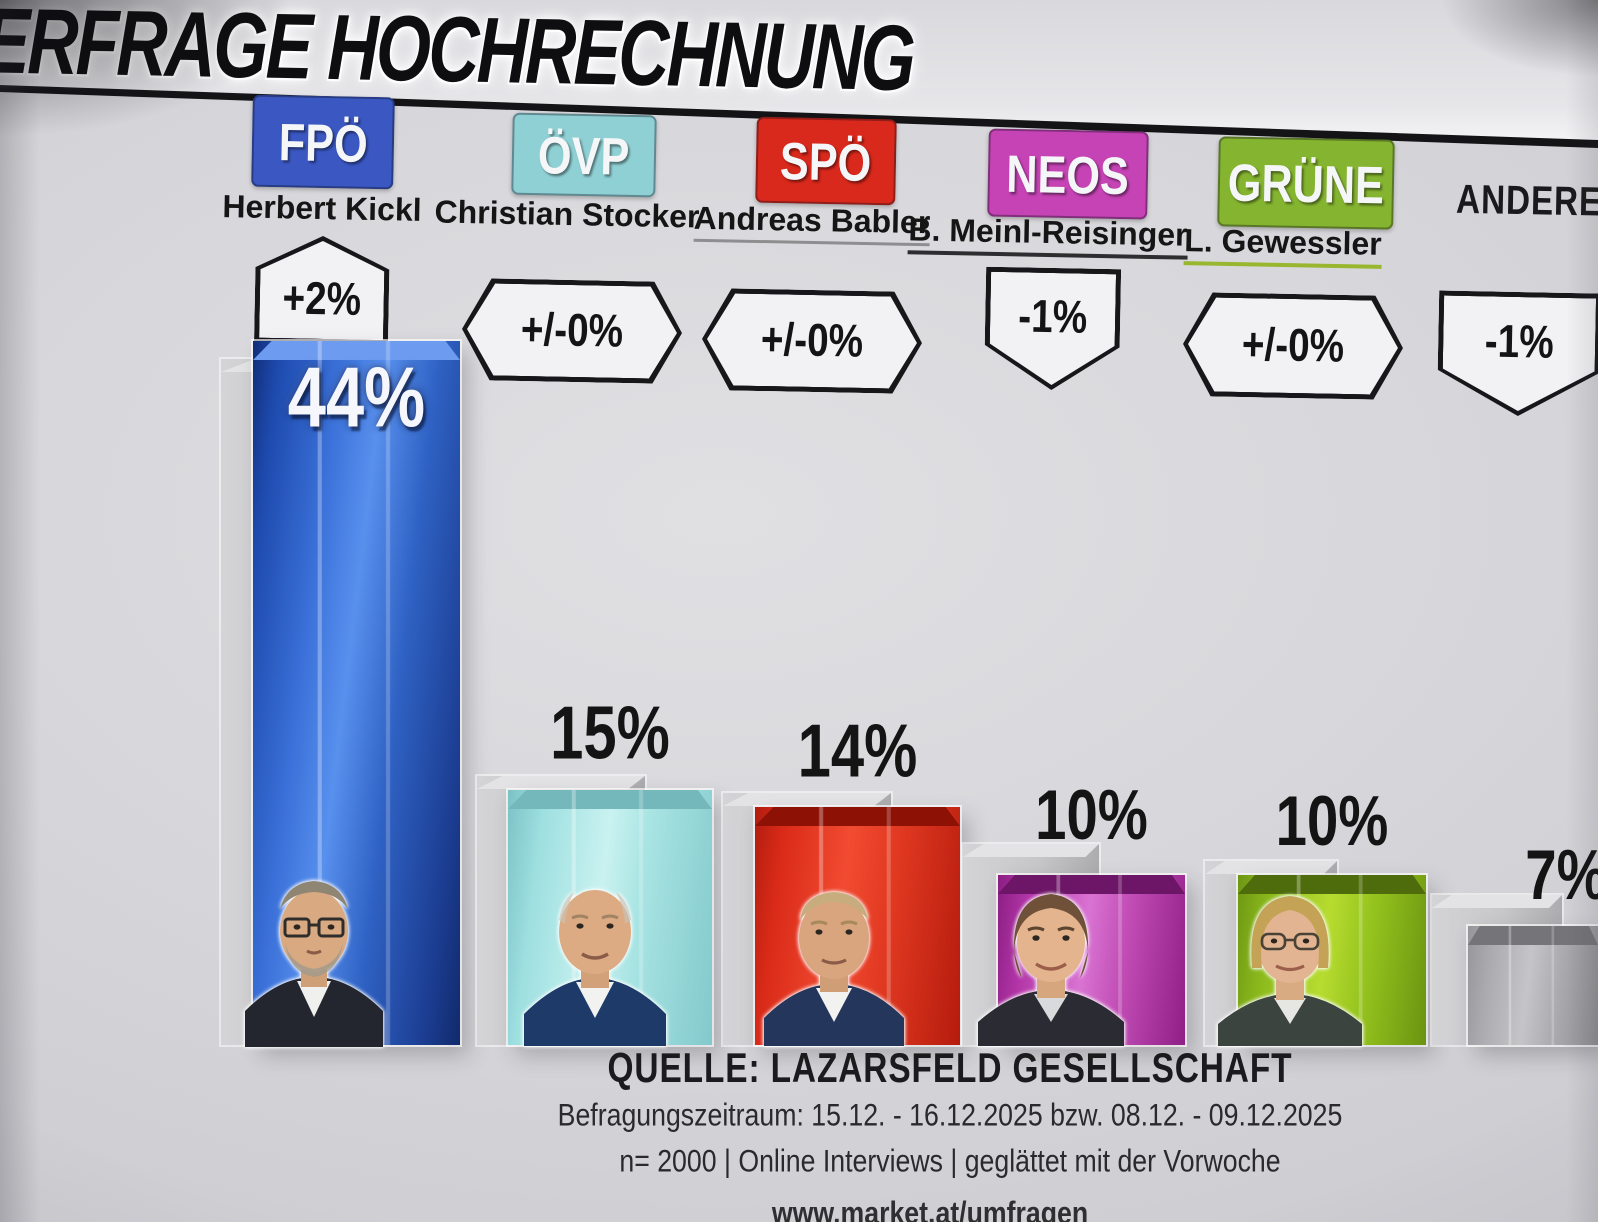  Describe the element at coordinates (1091, 815) in the screenshot. I see `value-label-neos: 10%` at that location.